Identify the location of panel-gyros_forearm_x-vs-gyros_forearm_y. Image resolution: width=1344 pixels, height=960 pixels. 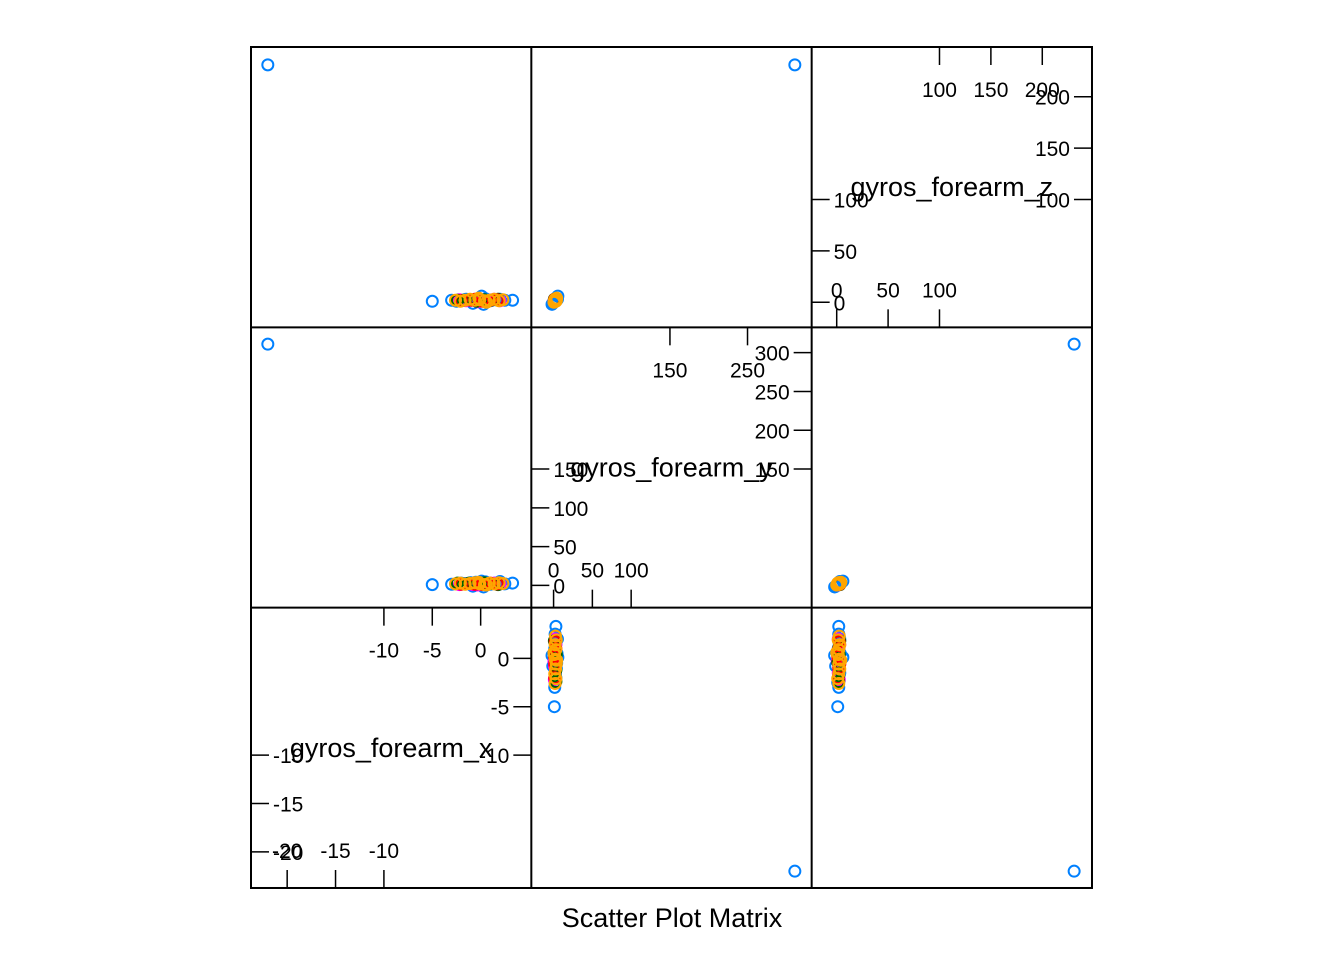
(390, 465).